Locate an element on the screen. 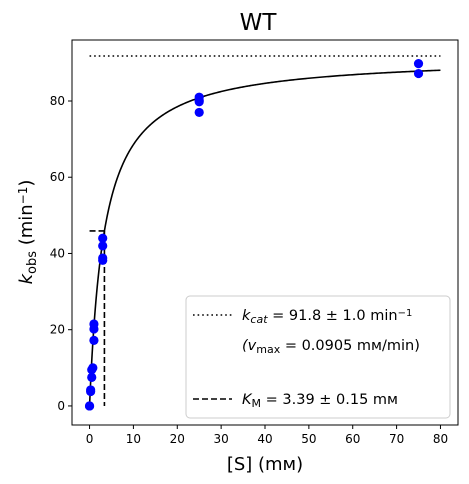 Image resolution: width=469 pixels, height=484 pixels. y-axis-label: kobs (min−1) is located at coordinates (28, 232).